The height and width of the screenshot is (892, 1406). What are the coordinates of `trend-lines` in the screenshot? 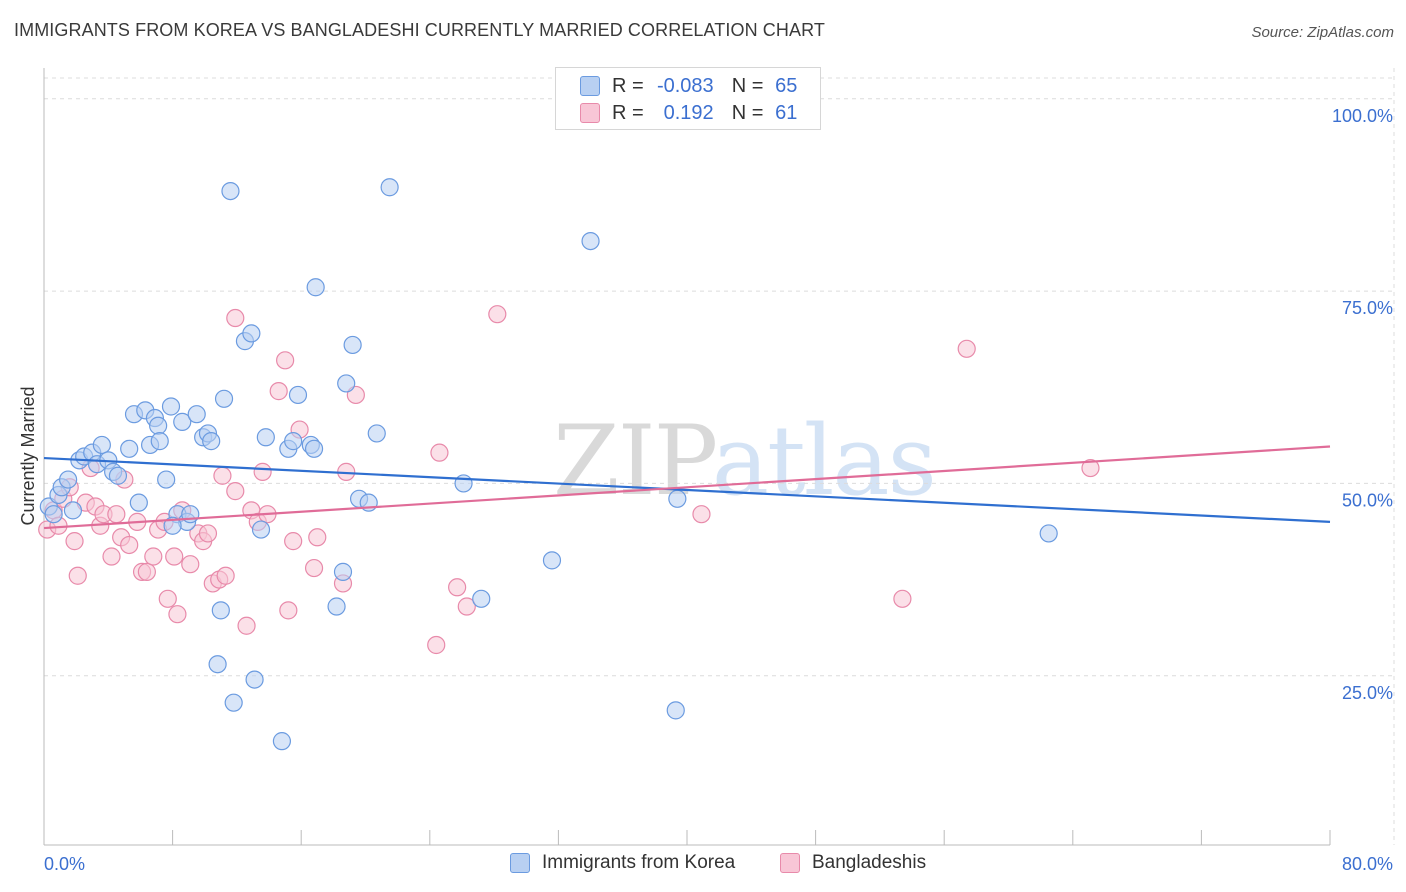 It's located at (687, 487).